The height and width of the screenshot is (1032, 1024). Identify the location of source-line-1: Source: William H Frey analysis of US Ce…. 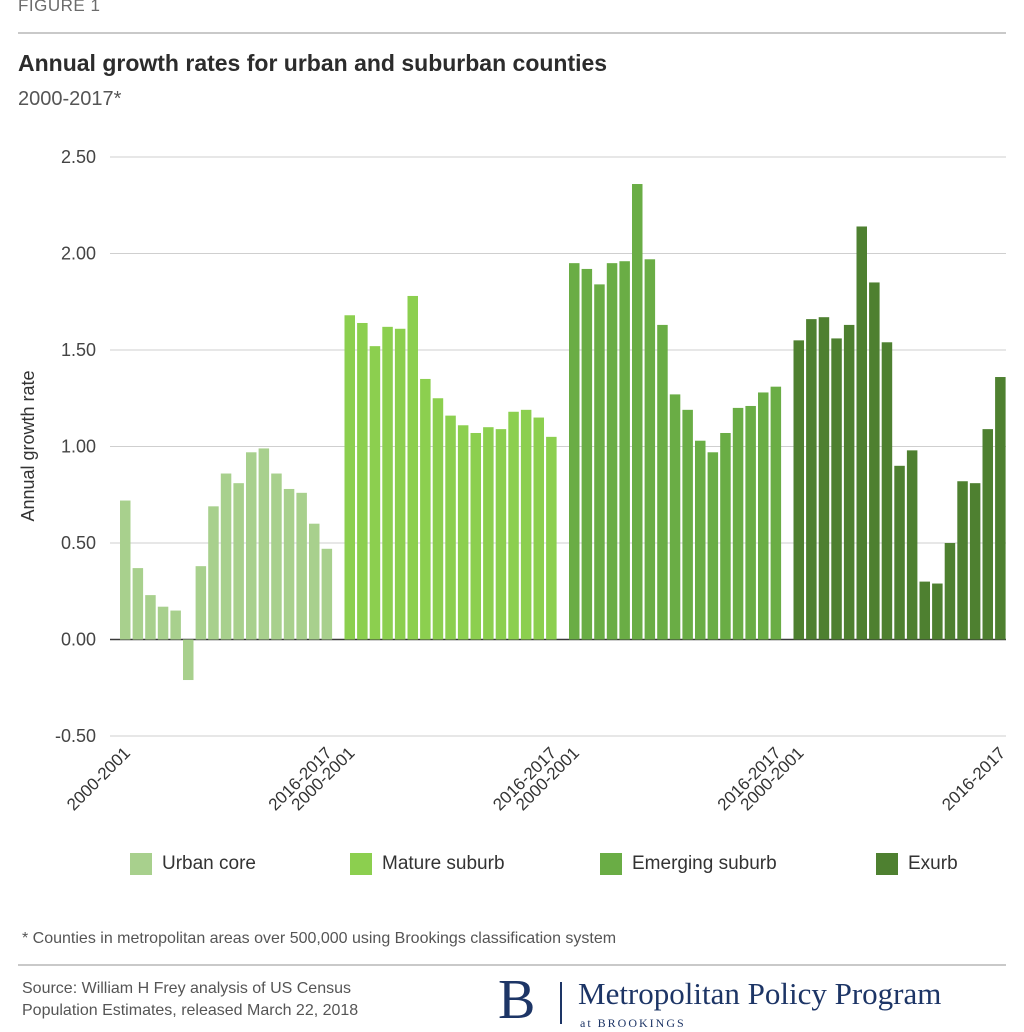
(186, 988).